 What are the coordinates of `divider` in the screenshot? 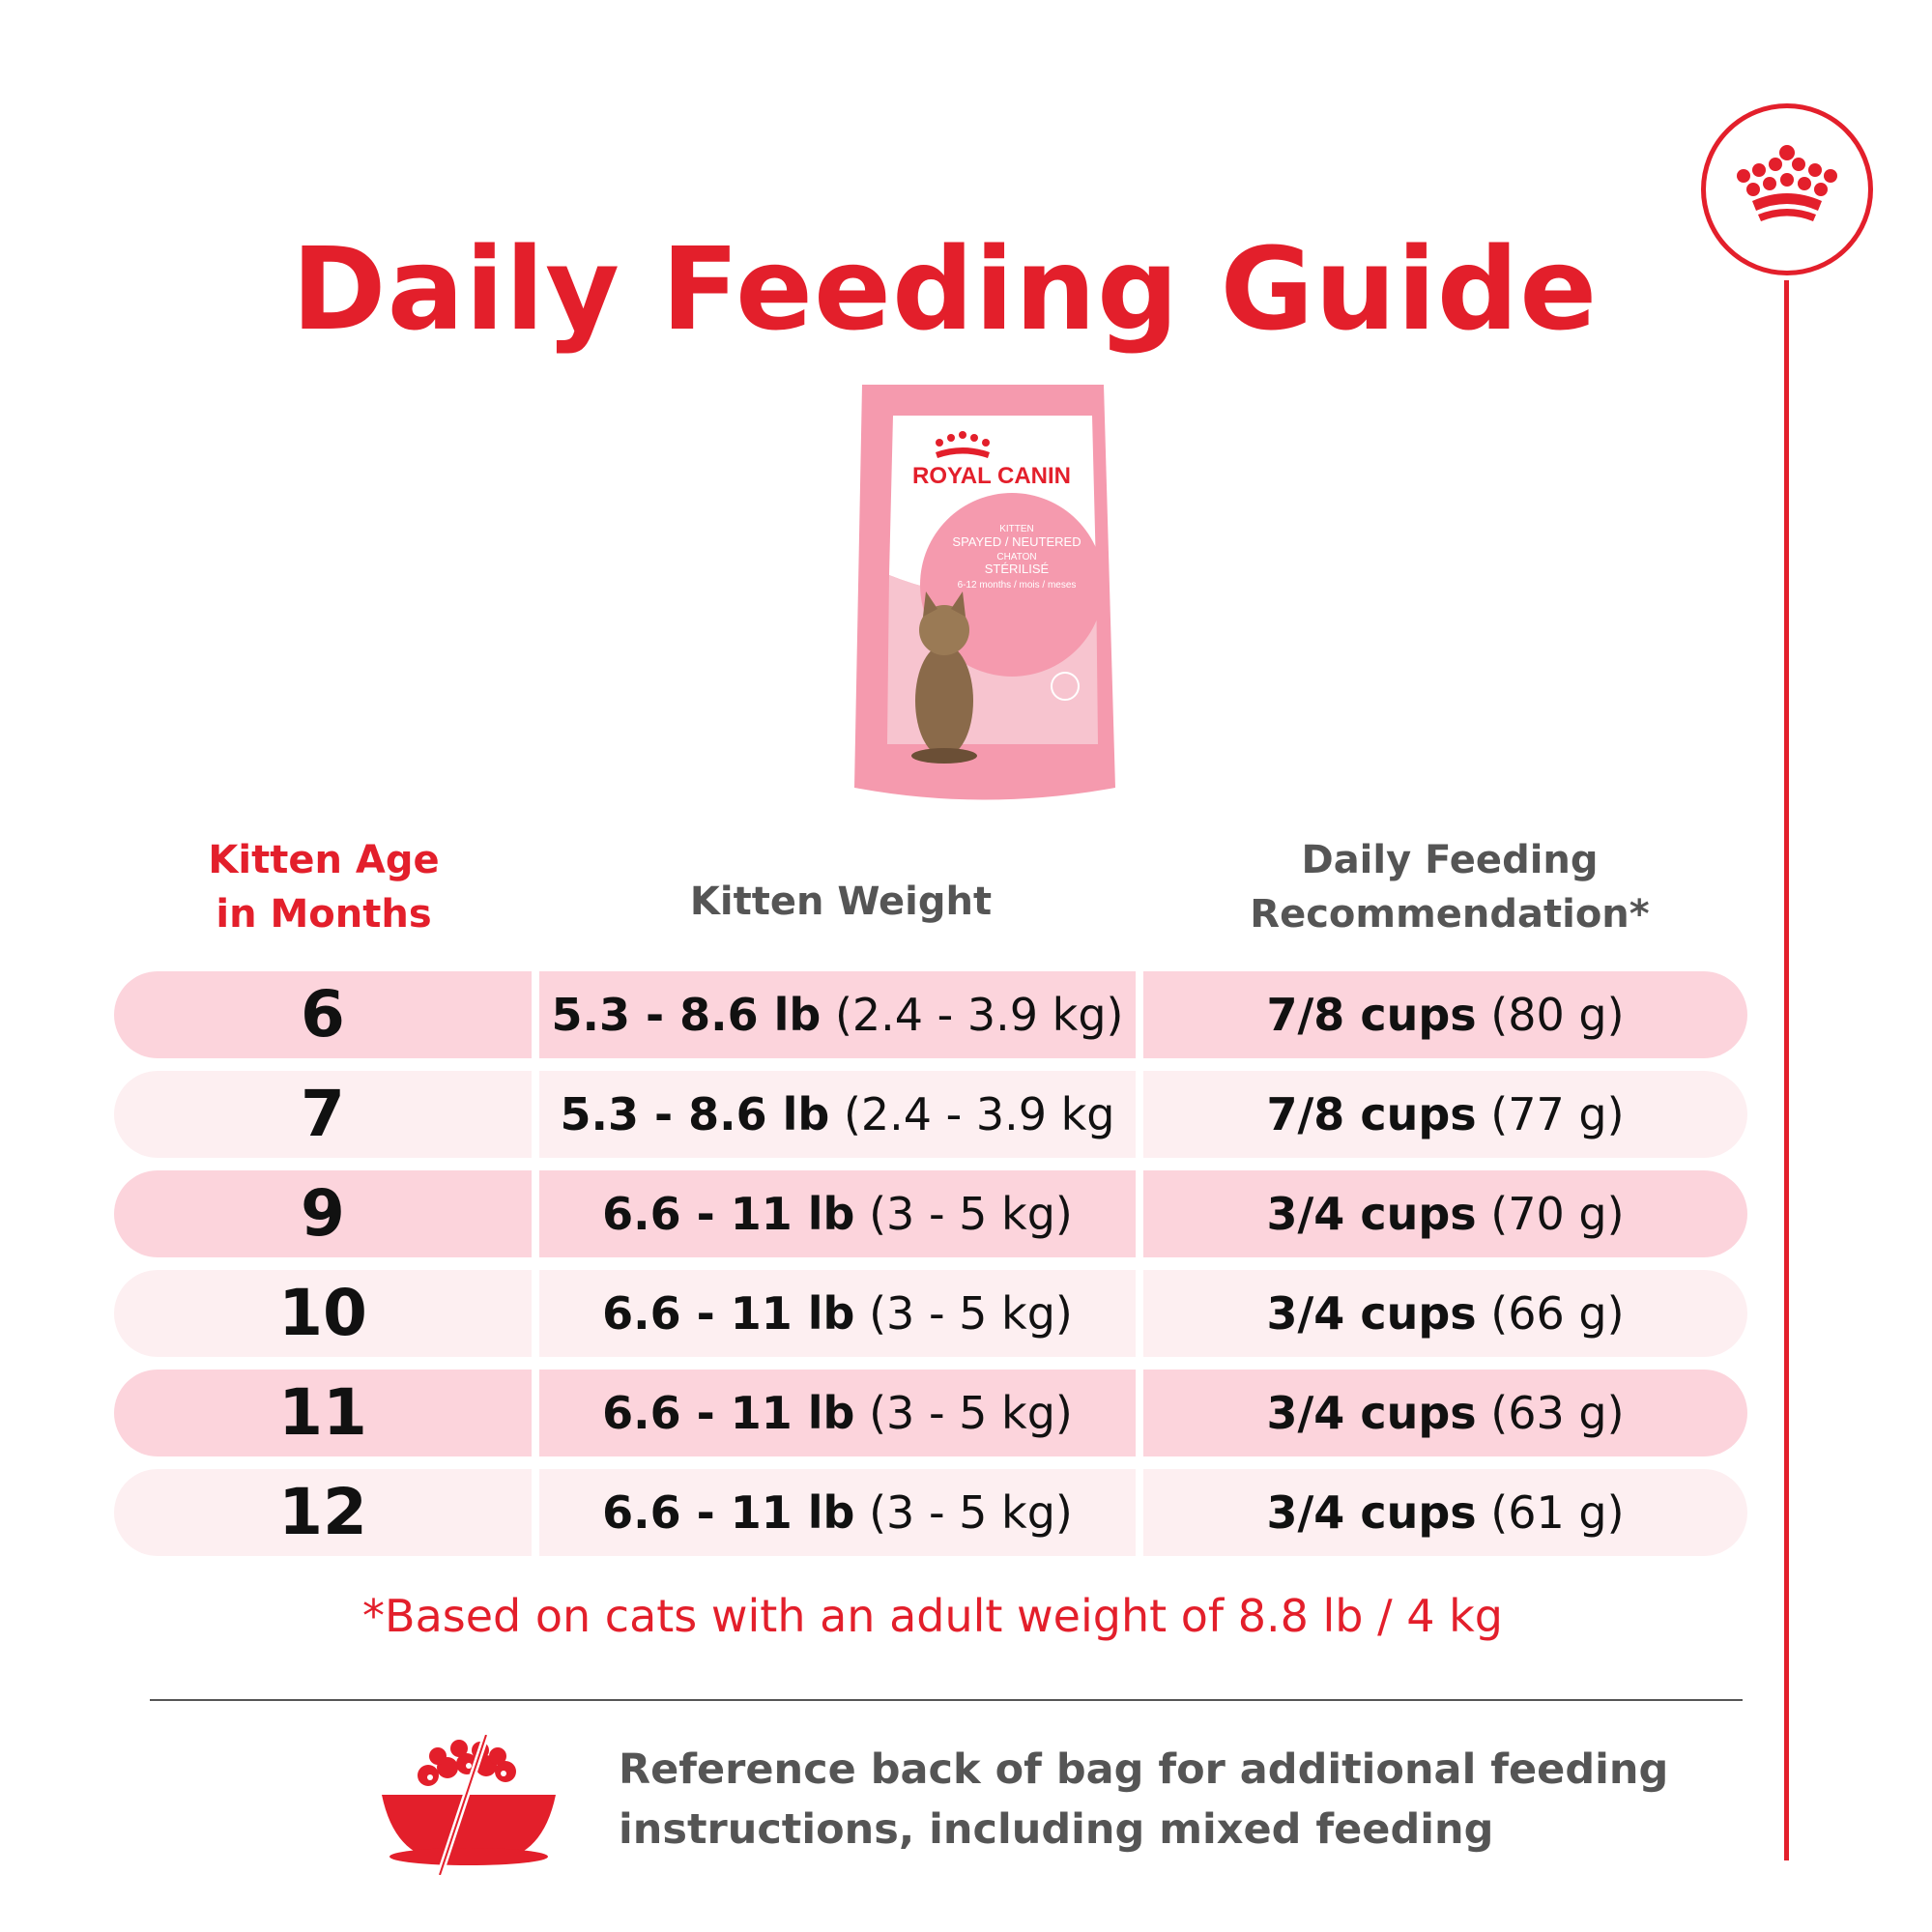 It's located at (946, 1700).